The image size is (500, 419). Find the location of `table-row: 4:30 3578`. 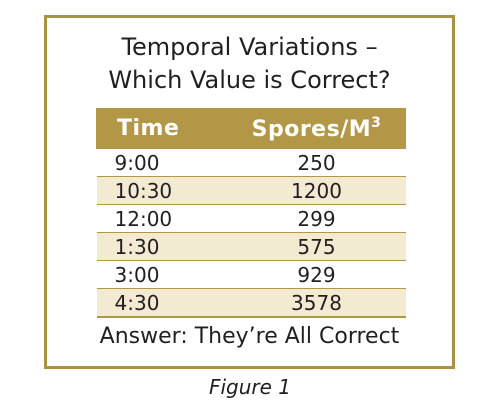

table-row: 4:30 3578 is located at coordinates (251, 303).